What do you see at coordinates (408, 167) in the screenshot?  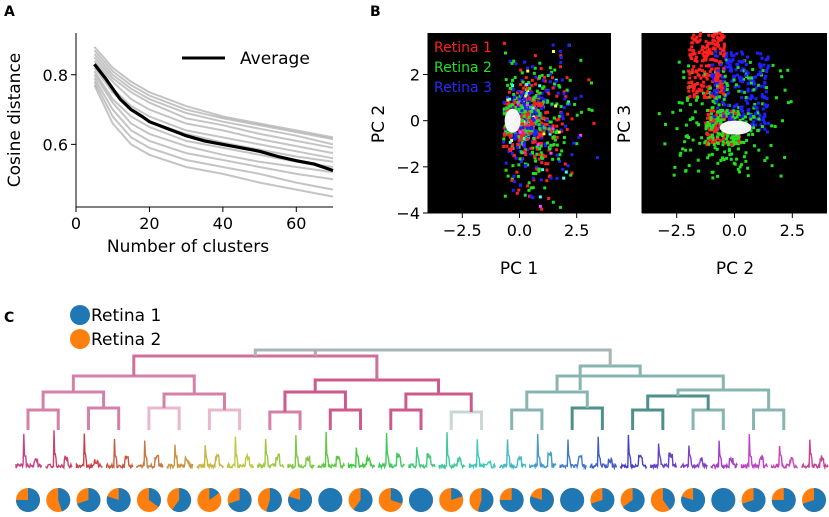 I see `y-tick-label: −2` at bounding box center [408, 167].